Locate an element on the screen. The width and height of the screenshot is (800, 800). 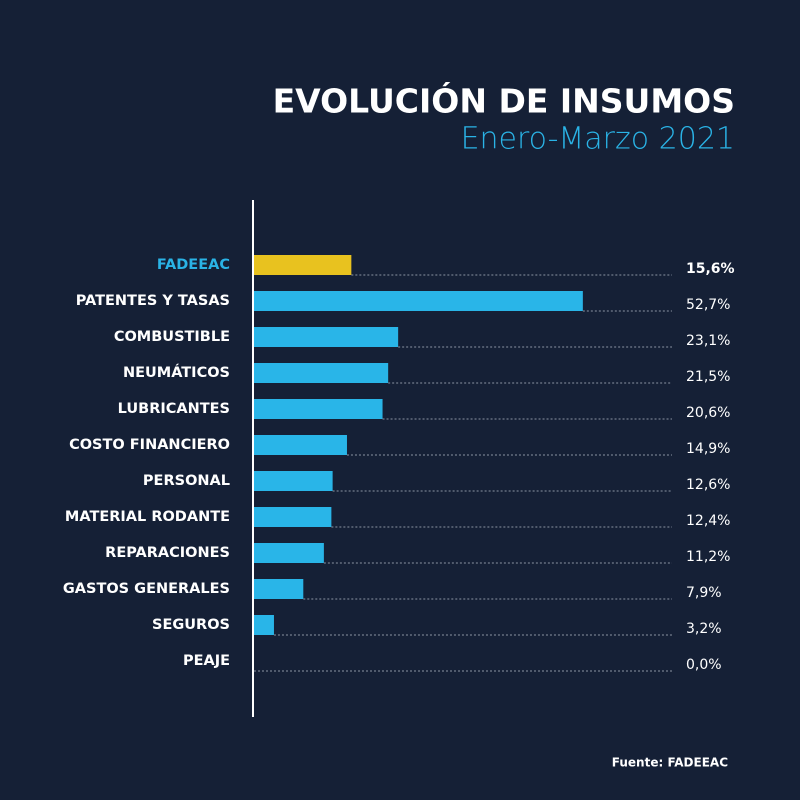
value-label: 20,6% is located at coordinates (708, 413).